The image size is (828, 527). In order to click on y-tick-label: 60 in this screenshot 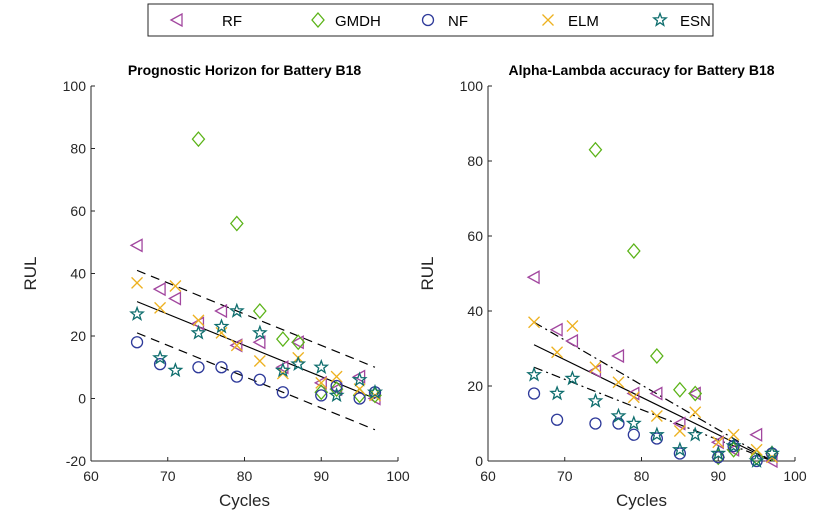, I will do `click(475, 236)`.